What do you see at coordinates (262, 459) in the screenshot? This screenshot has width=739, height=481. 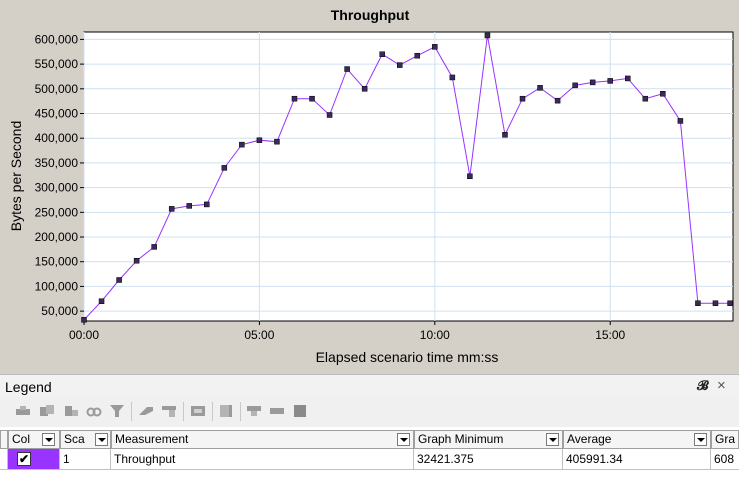 I see `measurement-cell: Throughput` at bounding box center [262, 459].